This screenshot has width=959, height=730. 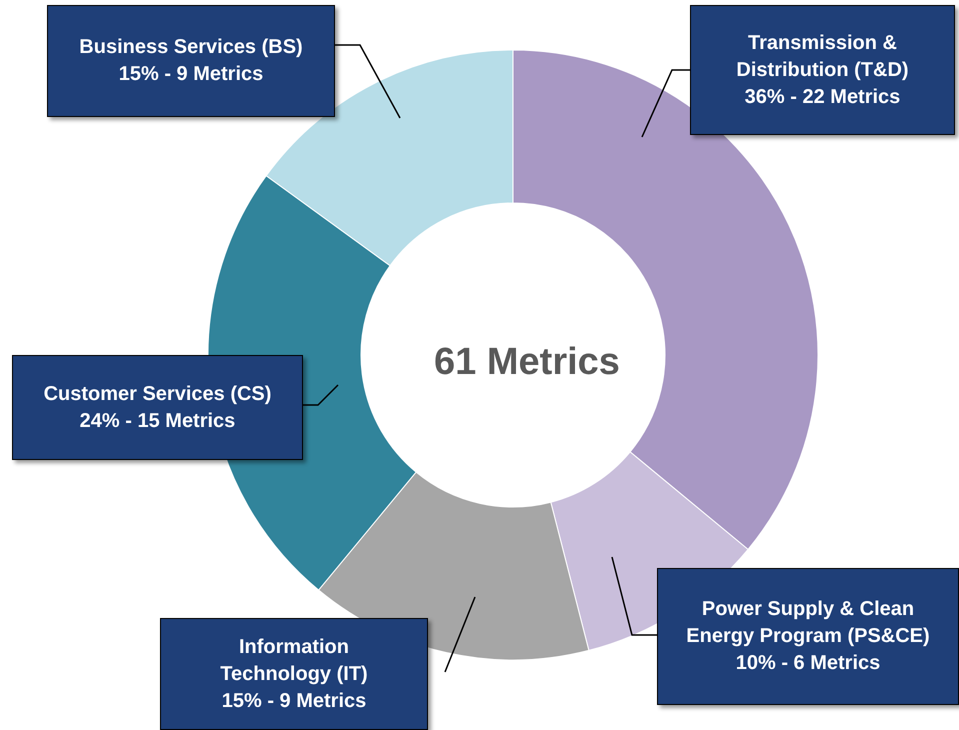 I want to click on data-label: 24% - 15 Metrics, so click(x=158, y=421).